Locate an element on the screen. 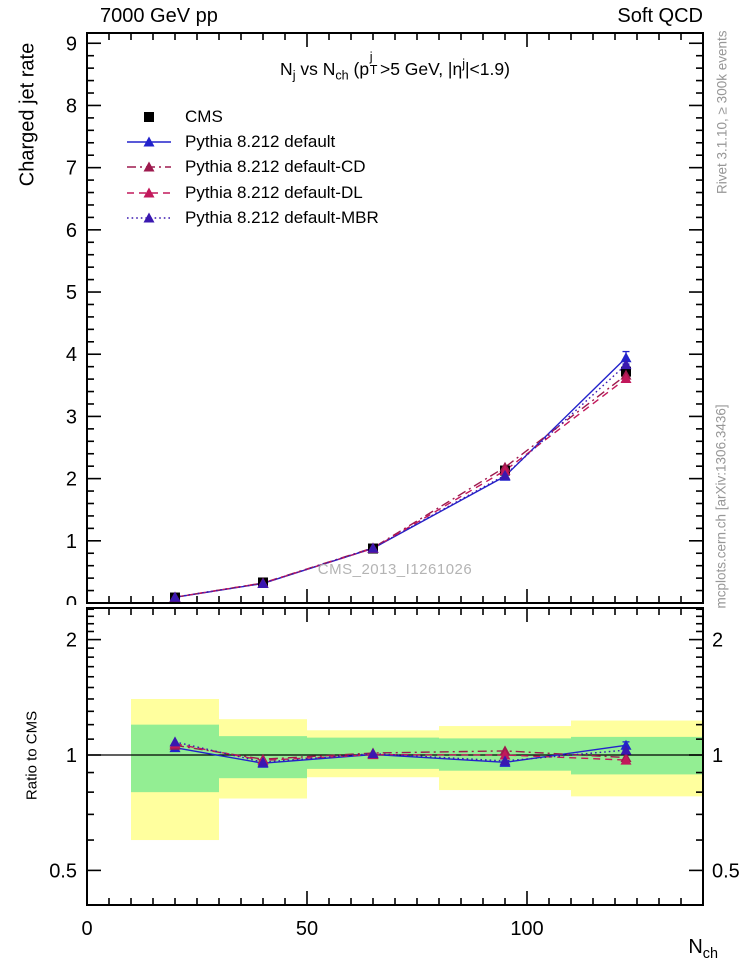  x-axis-title: Nch is located at coordinates (703, 949).